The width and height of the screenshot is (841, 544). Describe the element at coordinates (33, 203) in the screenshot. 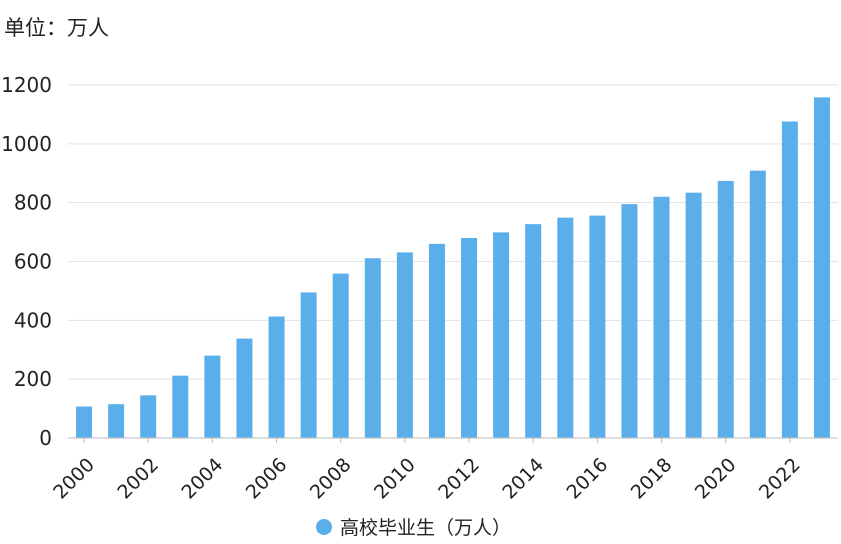

I see `y-tick-label: 800` at that location.